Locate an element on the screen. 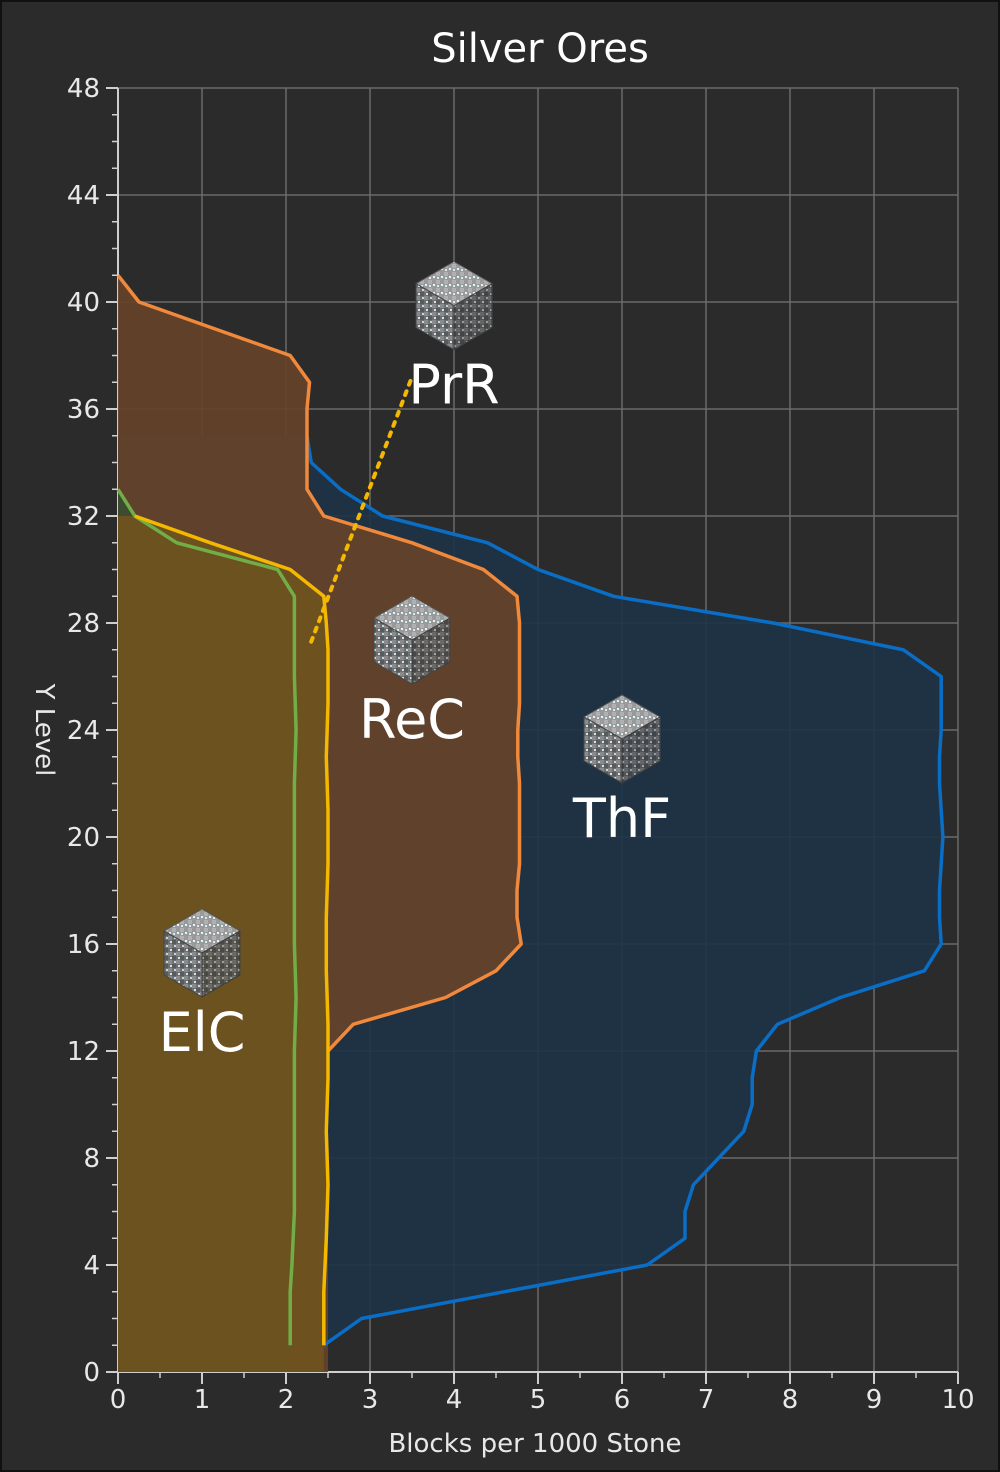 The width and height of the screenshot is (1000, 1472). x-axis-title: Blocks per 1000 Stone is located at coordinates (534, 1444).